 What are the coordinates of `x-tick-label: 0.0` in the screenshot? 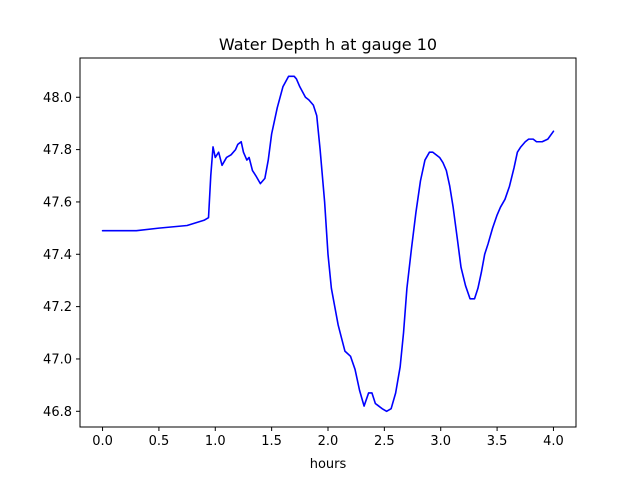 It's located at (102, 441).